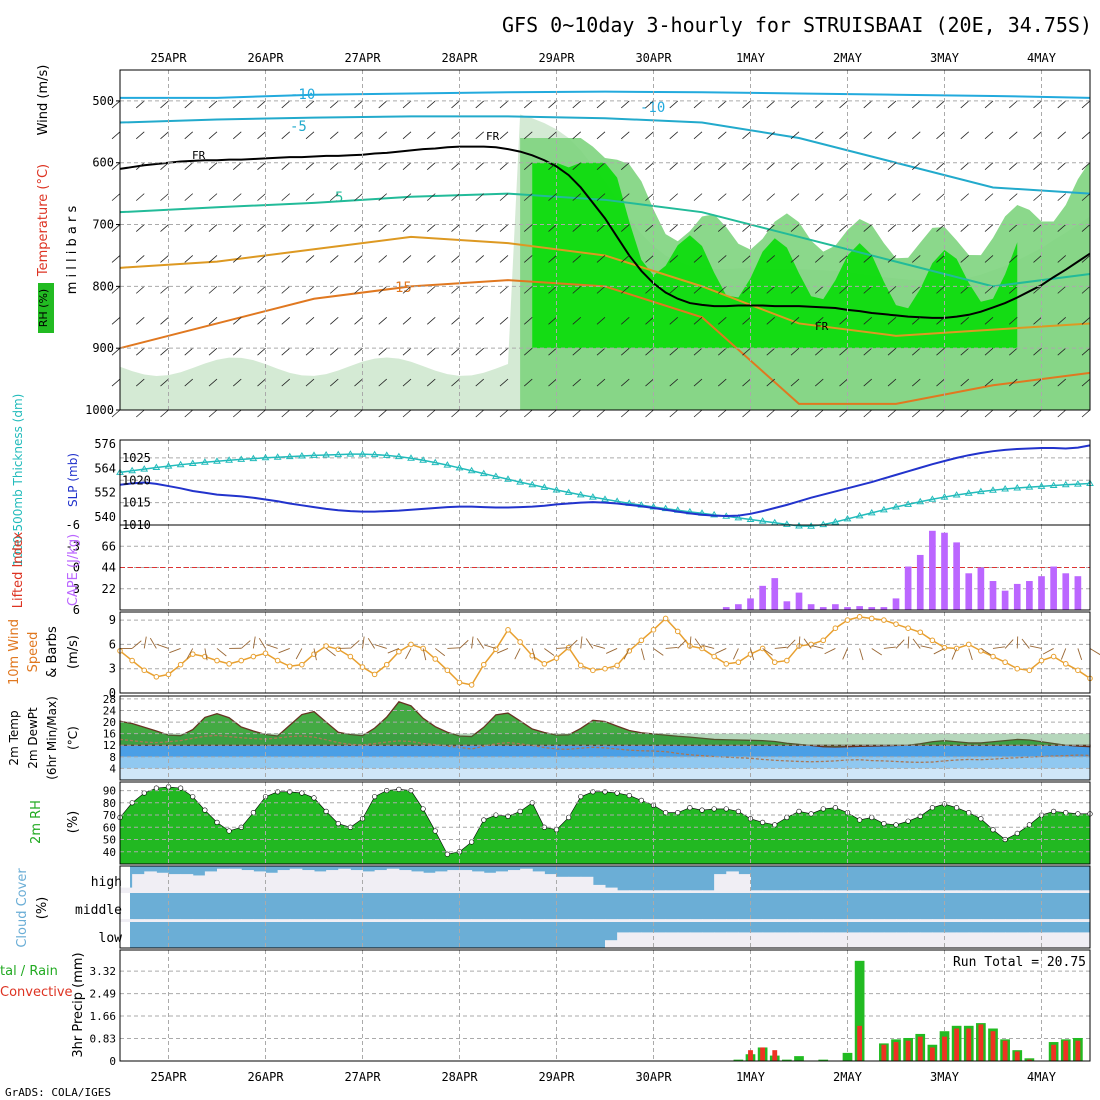 This screenshot has width=1100, height=1100. Describe the element at coordinates (52, 738) in the screenshot. I see `temp-title-line3: (6hr Min/Max)` at that location.